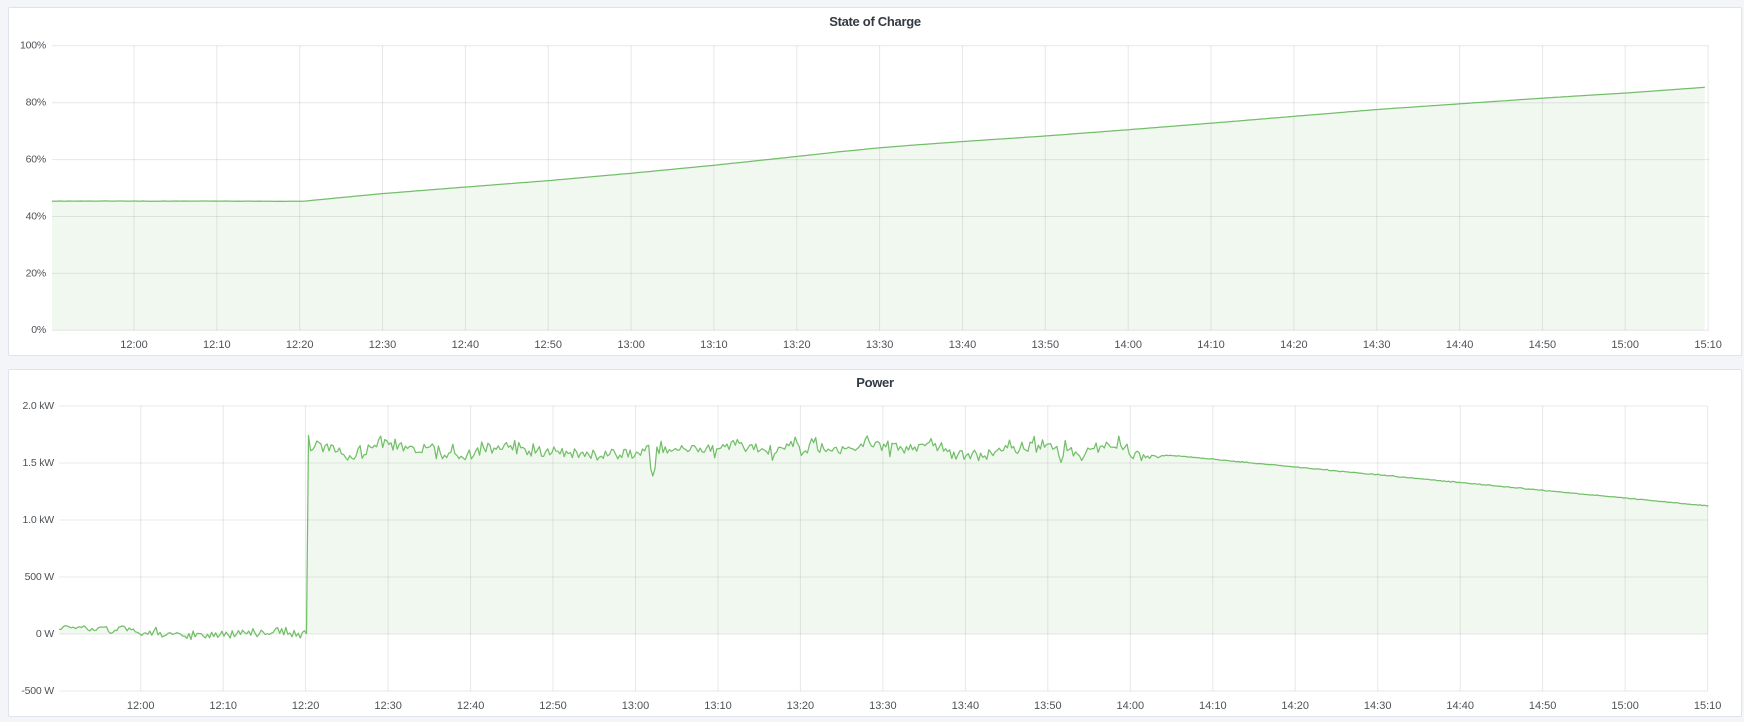 This screenshot has width=1744, height=722. Describe the element at coordinates (45, 634) in the screenshot. I see `svg-text: 0 W` at that location.